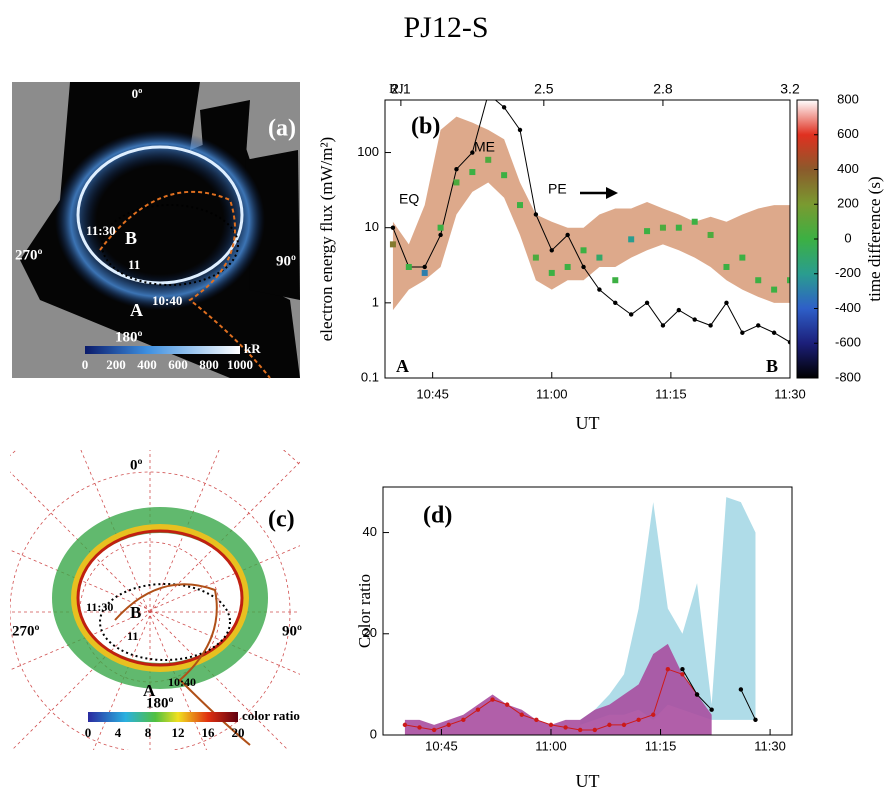  I want to click on y-tick-label: 1, so click(375, 301).